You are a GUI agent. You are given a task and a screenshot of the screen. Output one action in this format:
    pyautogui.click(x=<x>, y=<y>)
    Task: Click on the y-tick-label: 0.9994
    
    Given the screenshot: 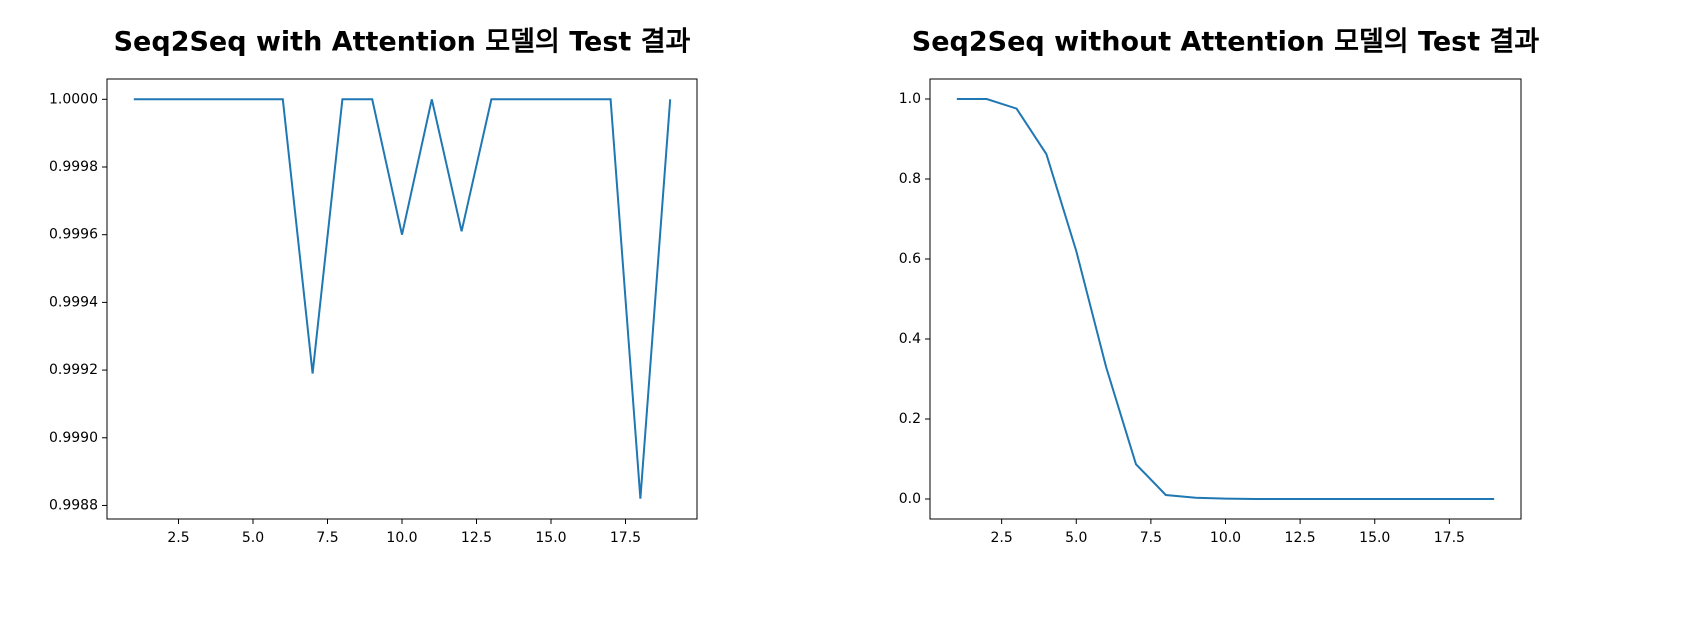 What is the action you would take?
    pyautogui.click(x=73, y=302)
    